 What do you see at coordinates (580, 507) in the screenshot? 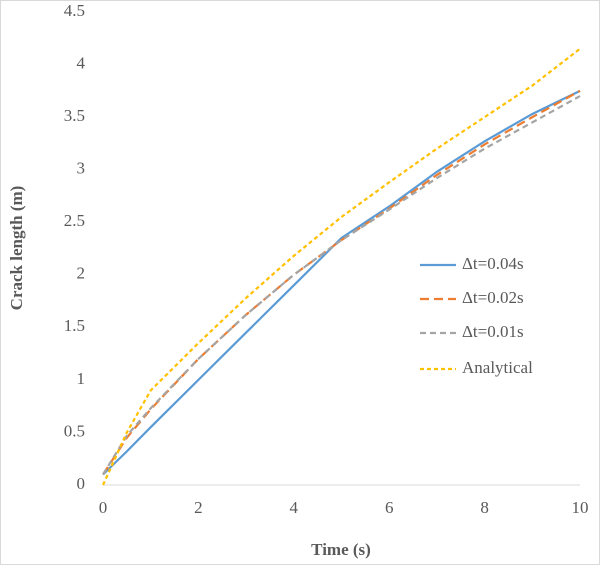
I see `x-tick-label: 10` at bounding box center [580, 507].